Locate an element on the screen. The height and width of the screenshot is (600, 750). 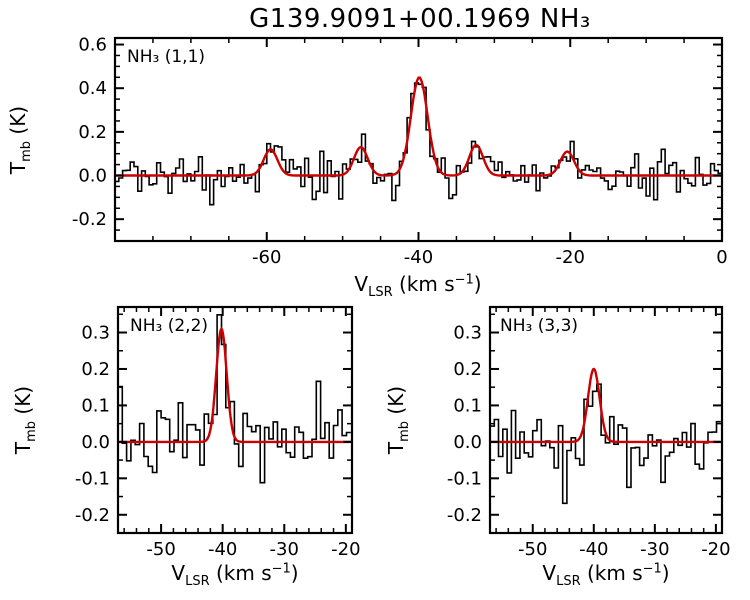
panel-label-nh3-22: NH₃ (2,2) is located at coordinates (169, 326).